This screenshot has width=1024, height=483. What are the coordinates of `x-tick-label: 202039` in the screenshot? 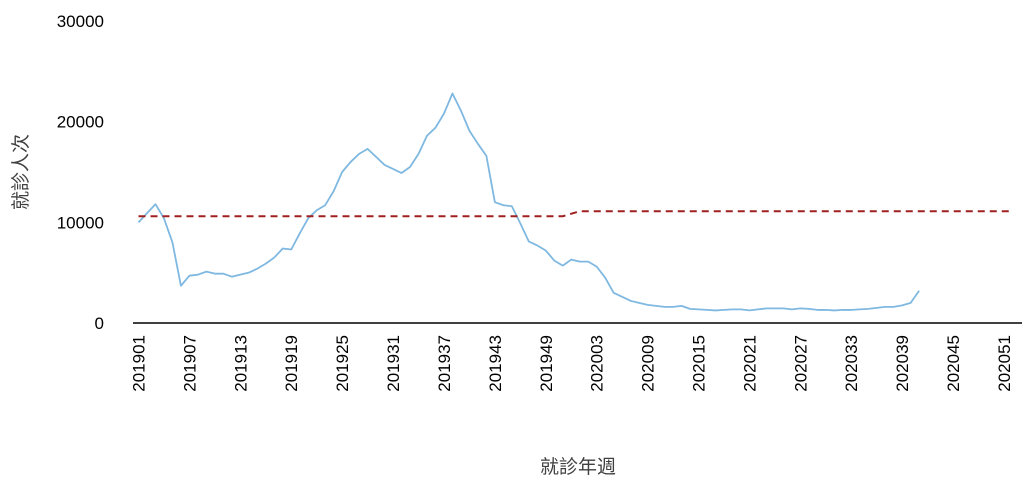 It's located at (902, 363).